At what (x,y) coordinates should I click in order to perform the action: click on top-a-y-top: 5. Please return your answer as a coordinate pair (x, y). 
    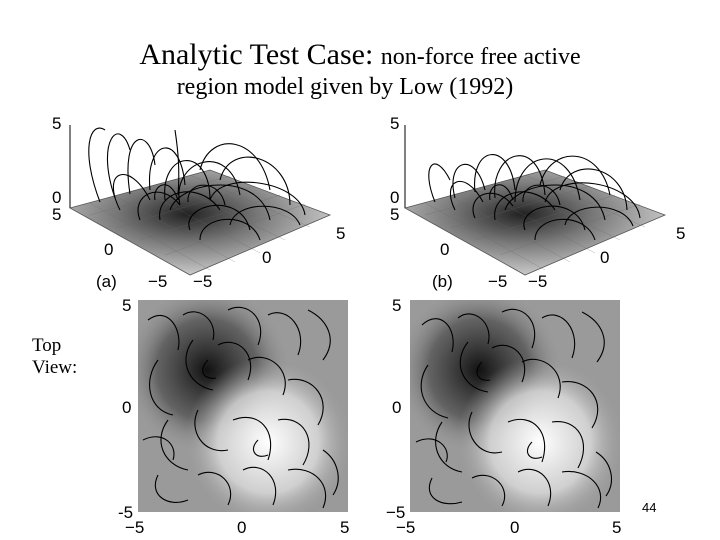
    Looking at the image, I should click on (127, 305).